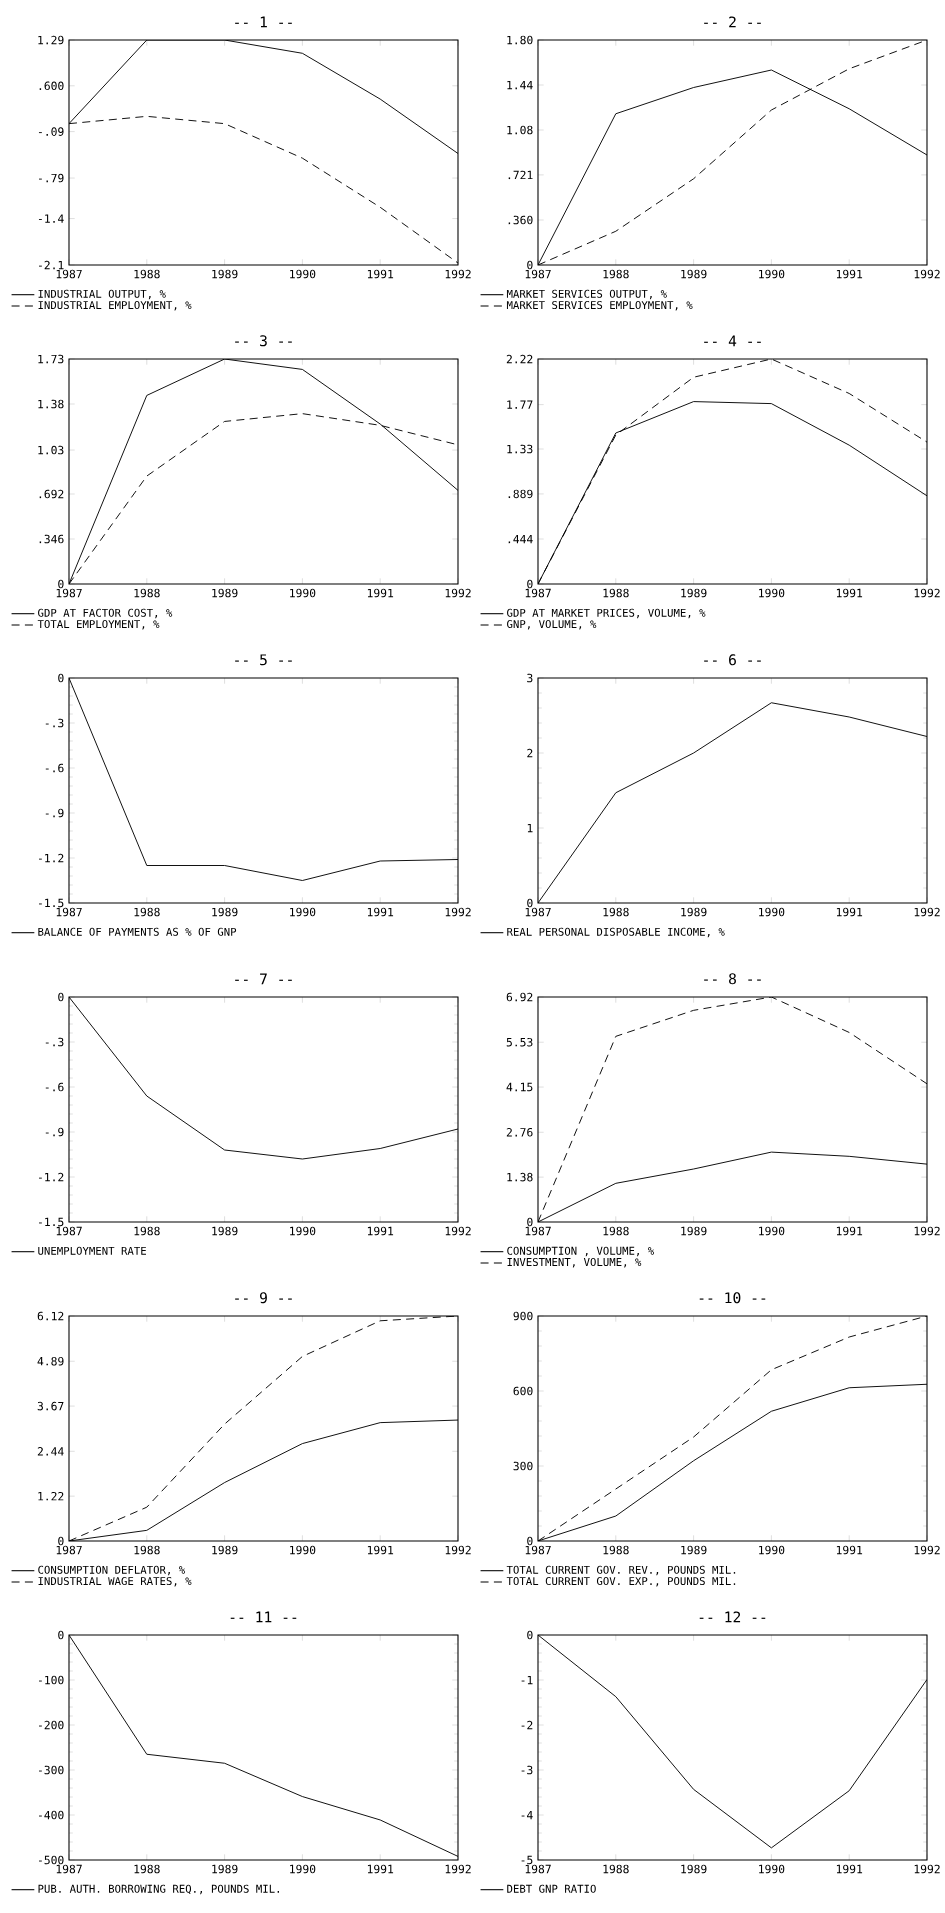 This screenshot has width=945, height=1913. I want to click on y-tick-label: 1.08, so click(520, 130).